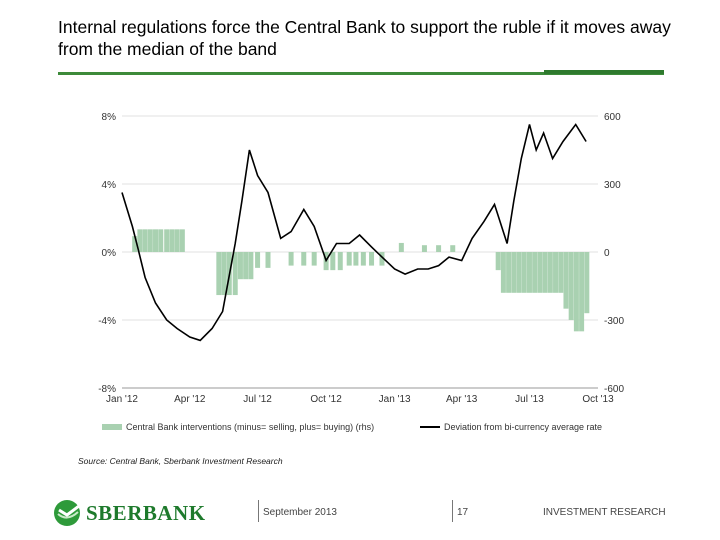 Image resolution: width=720 pixels, height=540 pixels. I want to click on legend-label-deviation: Deviation from bi-currency average rate, so click(523, 427).